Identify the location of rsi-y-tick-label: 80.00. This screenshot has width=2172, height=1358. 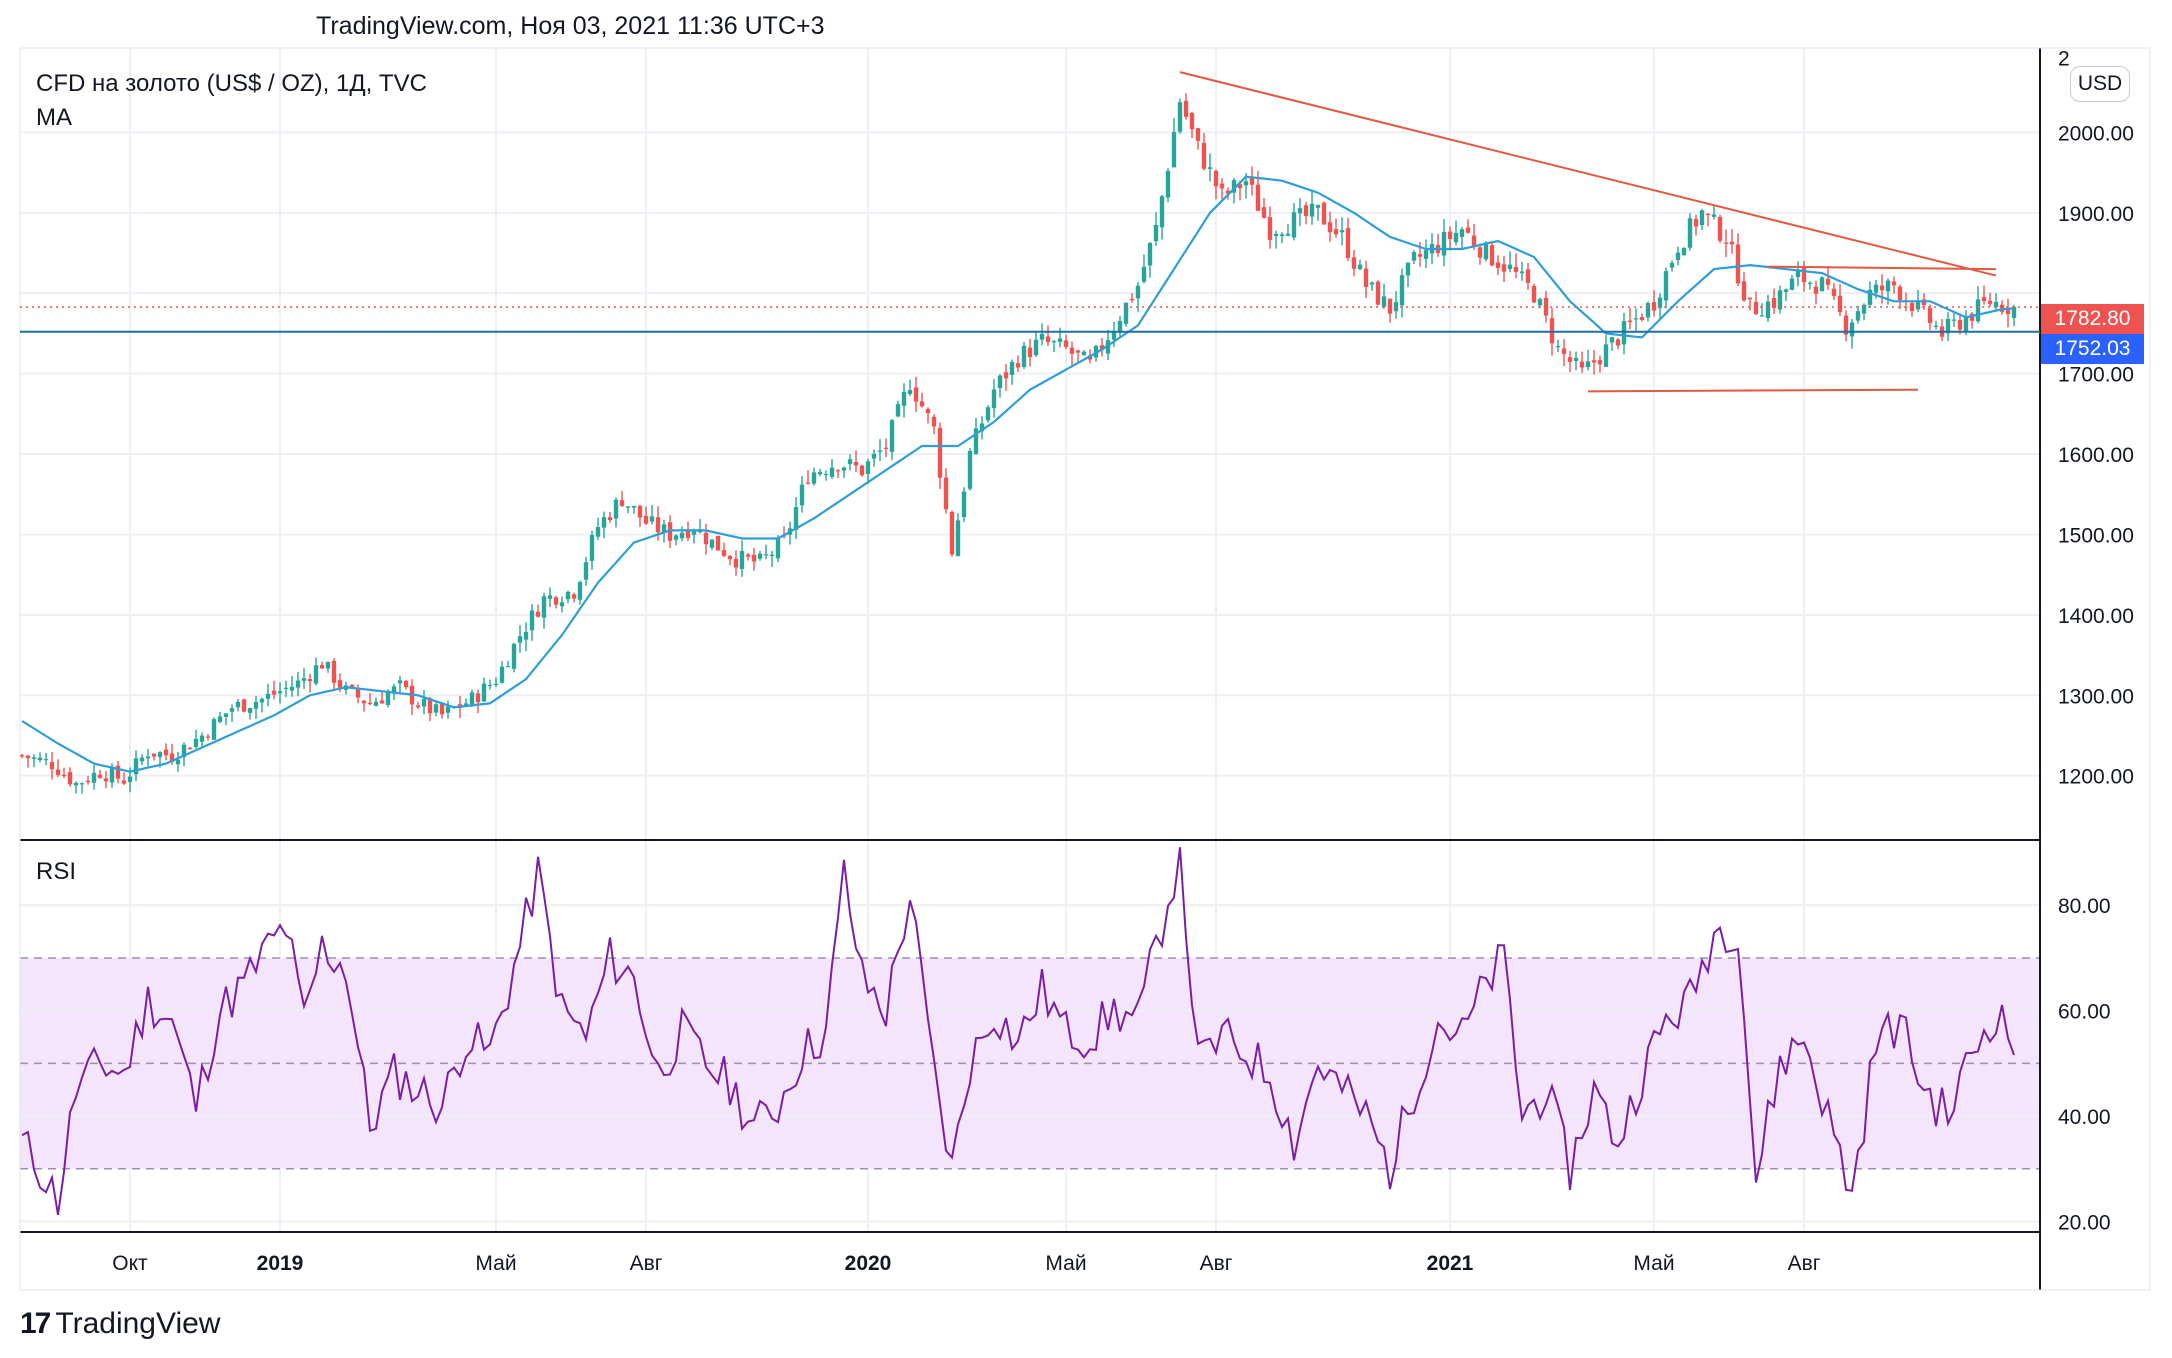
(2084, 906).